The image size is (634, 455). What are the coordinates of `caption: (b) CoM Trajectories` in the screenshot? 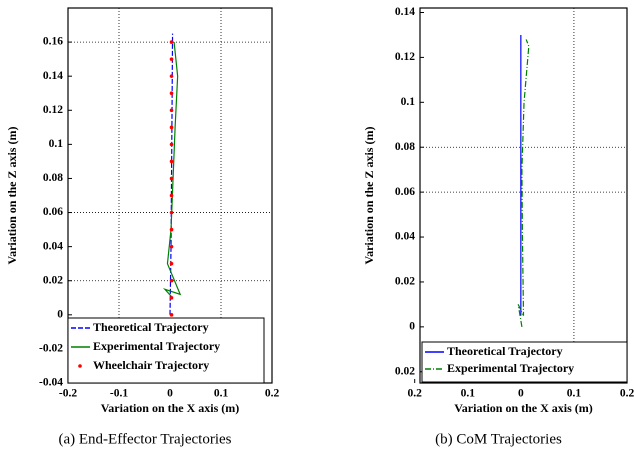 It's located at (498, 439).